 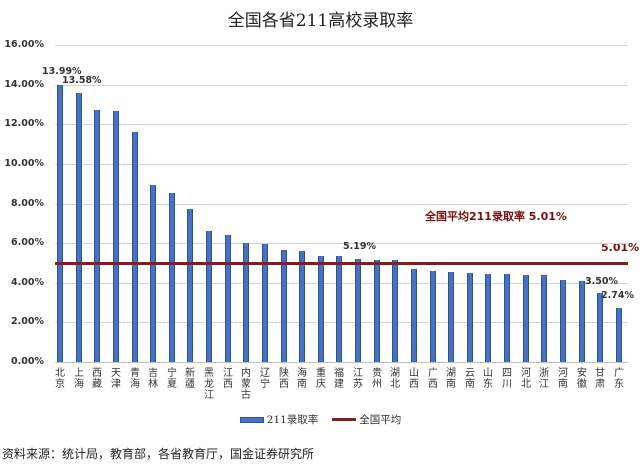 What do you see at coordinates (341, 362) in the screenshot?
I see `x-axis-line` at bounding box center [341, 362].